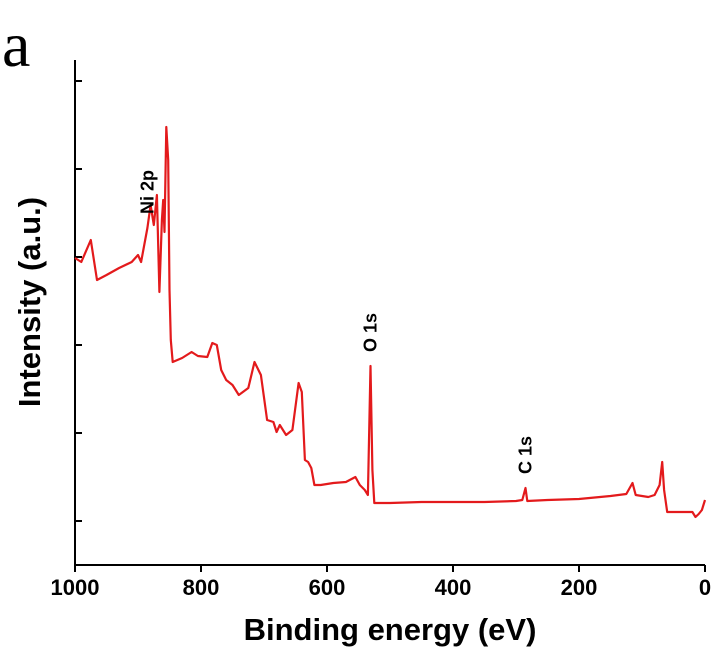 This screenshot has width=726, height=657. What do you see at coordinates (201, 587) in the screenshot?
I see `x-tick-label: 800` at bounding box center [201, 587].